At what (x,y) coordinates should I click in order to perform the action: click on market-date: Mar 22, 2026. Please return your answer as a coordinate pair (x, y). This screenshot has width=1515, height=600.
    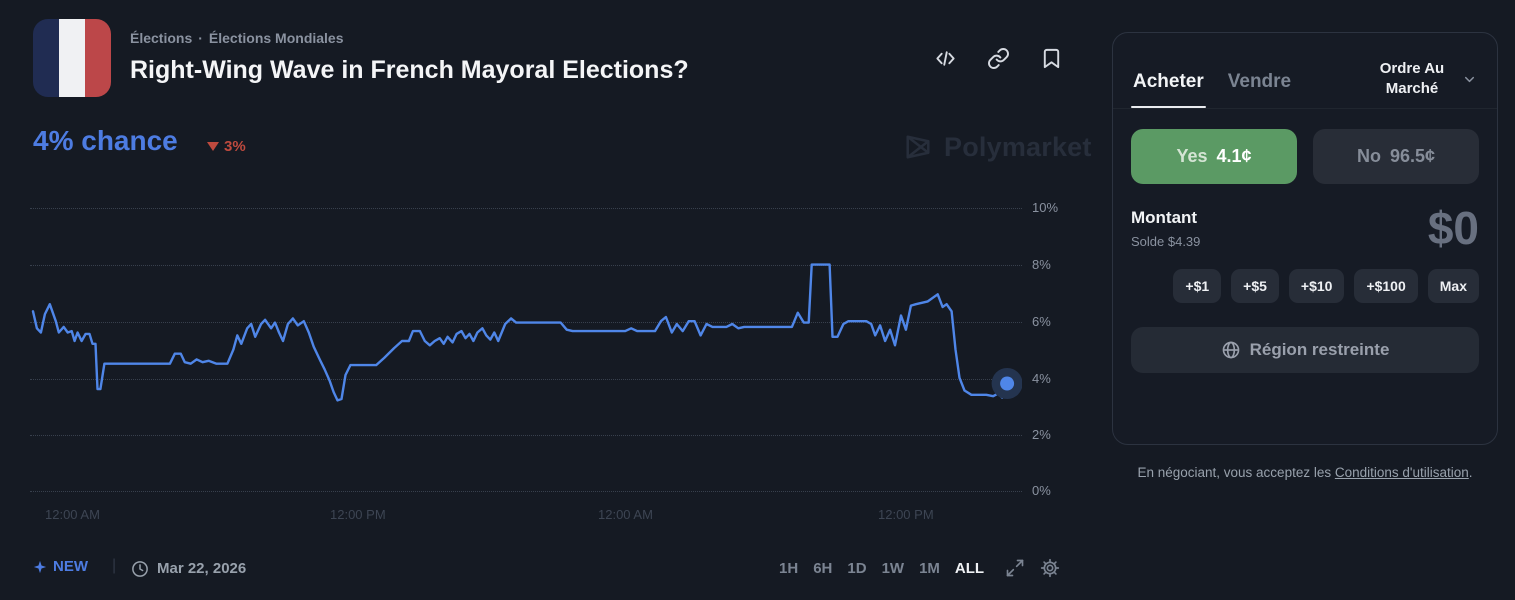
    Looking at the image, I should click on (202, 568).